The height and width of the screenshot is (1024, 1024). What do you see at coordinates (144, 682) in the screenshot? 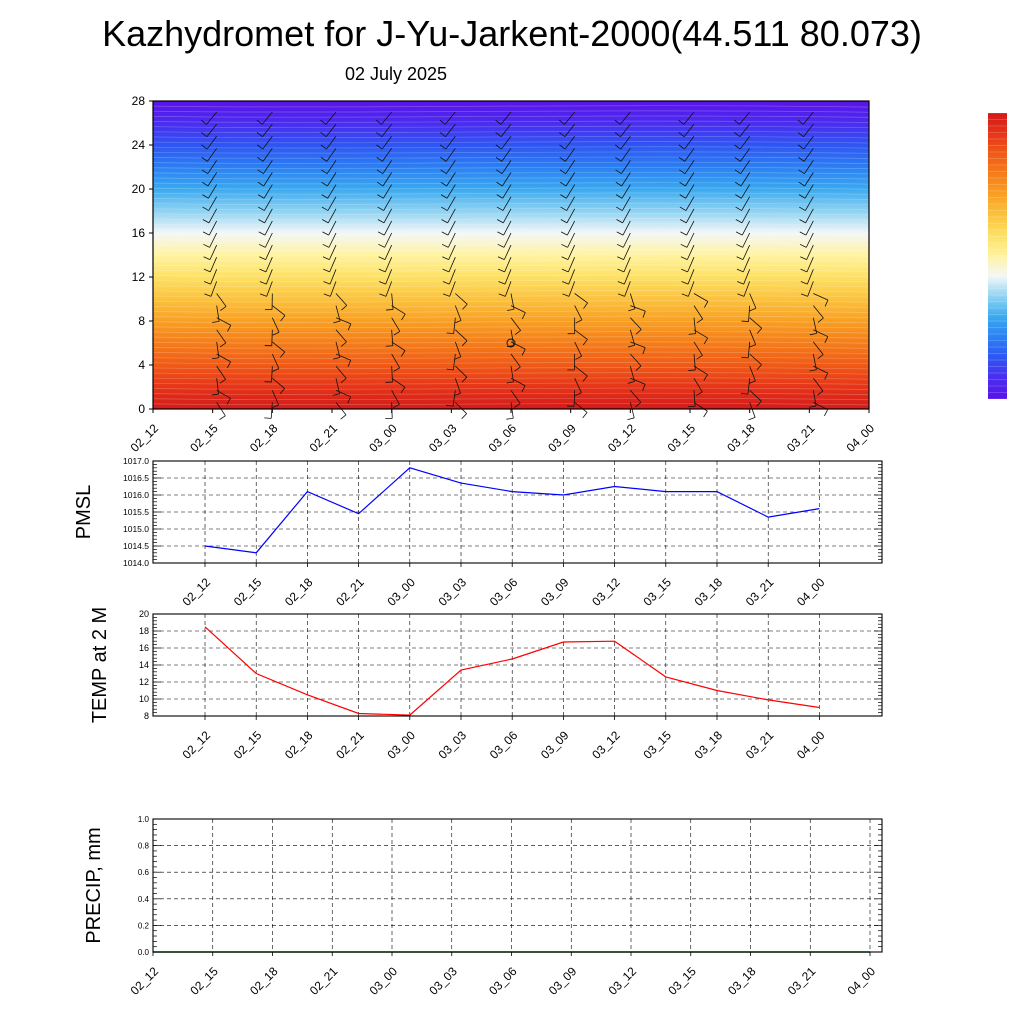
I see `y-tick-label: 12` at bounding box center [144, 682].